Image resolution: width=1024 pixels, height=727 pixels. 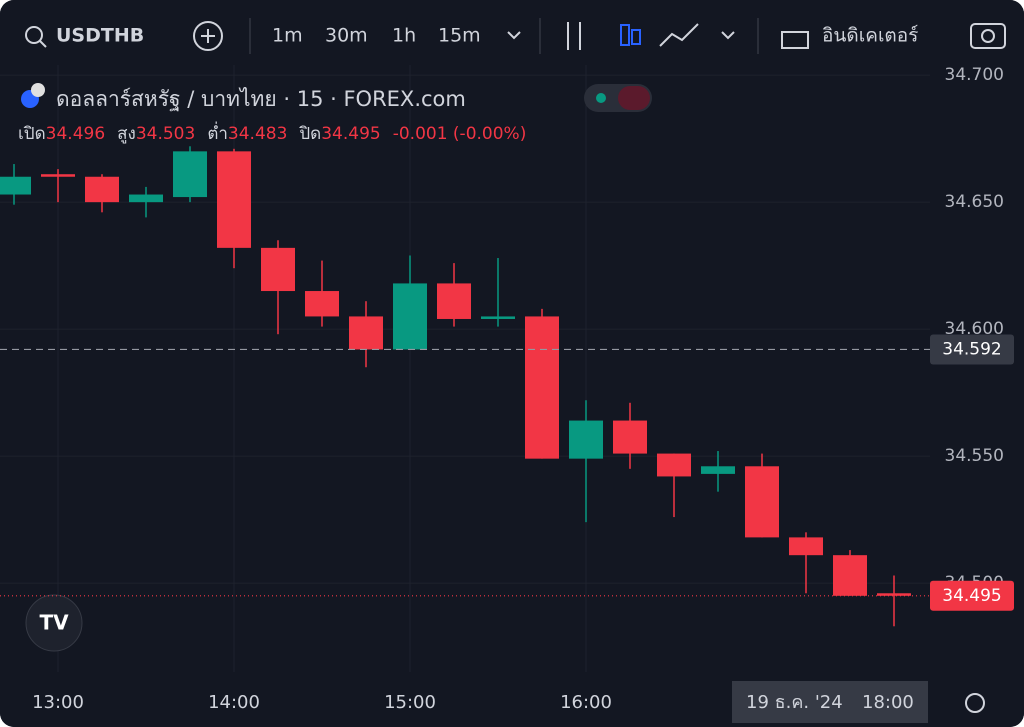 I want to click on time-marker-time: 18:00, so click(x=888, y=702).